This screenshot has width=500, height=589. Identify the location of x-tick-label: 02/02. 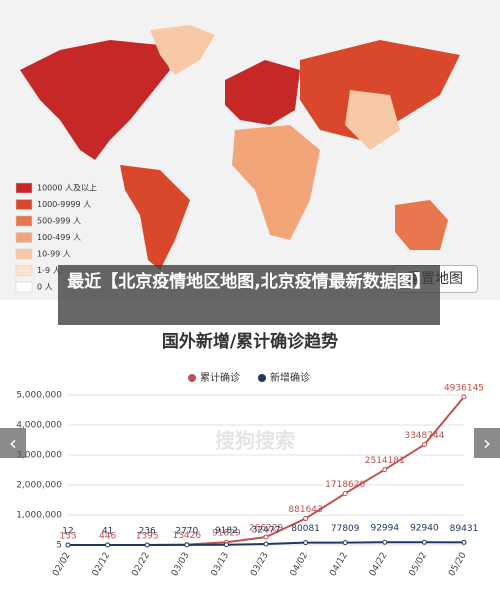
(62, 564).